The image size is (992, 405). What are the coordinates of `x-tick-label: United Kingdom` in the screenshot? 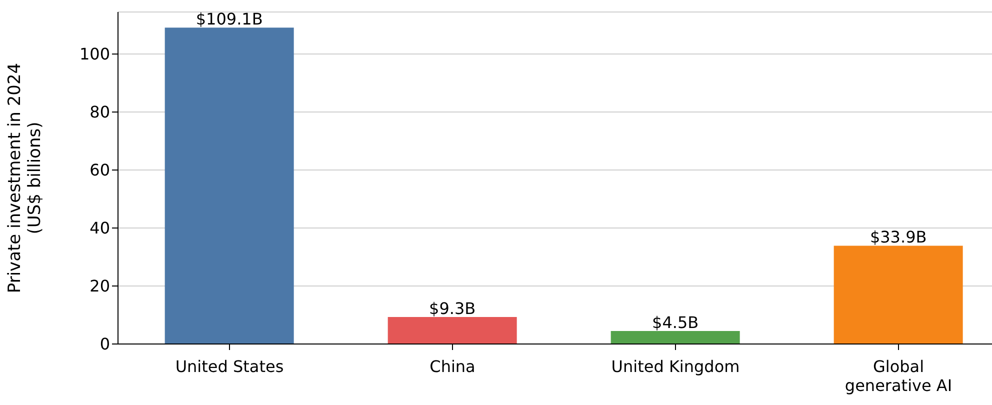 It's located at (675, 366).